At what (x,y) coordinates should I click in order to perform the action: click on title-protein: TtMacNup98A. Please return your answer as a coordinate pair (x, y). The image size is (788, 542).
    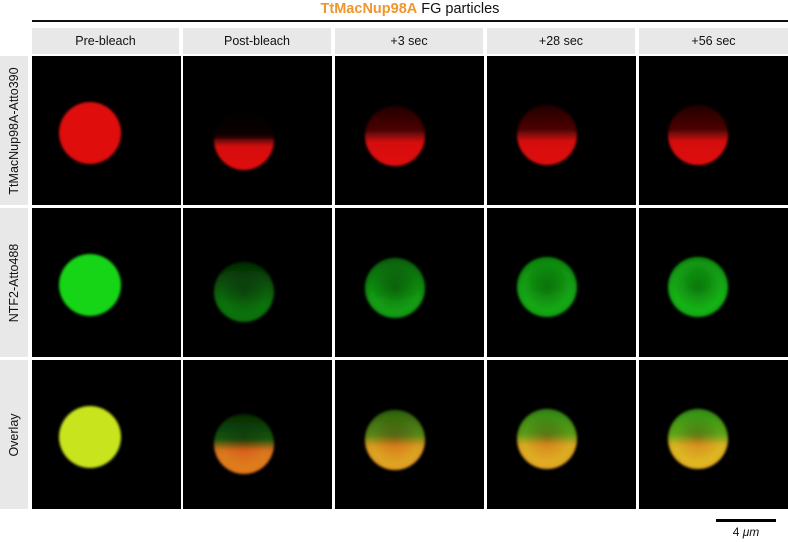
    Looking at the image, I should click on (369, 9).